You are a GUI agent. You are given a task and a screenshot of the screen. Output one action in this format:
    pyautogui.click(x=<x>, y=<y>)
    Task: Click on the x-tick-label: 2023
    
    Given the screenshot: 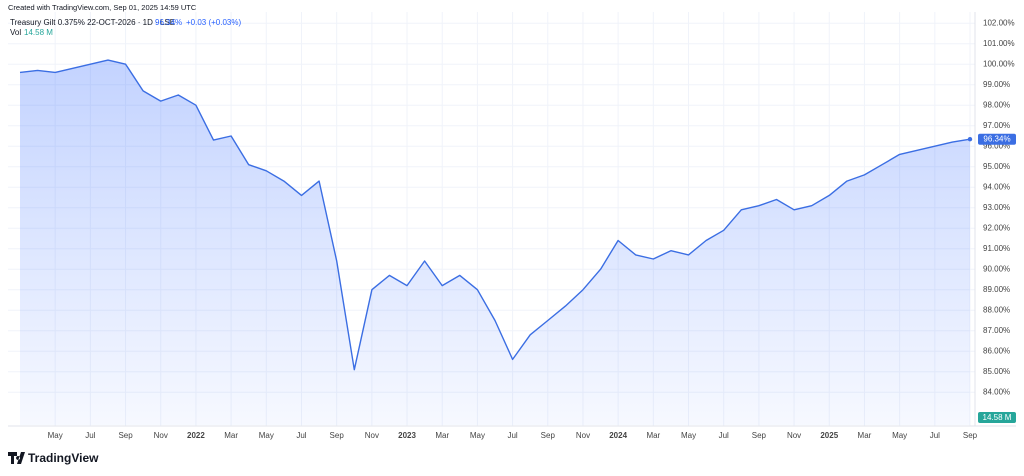 What is the action you would take?
    pyautogui.click(x=407, y=435)
    